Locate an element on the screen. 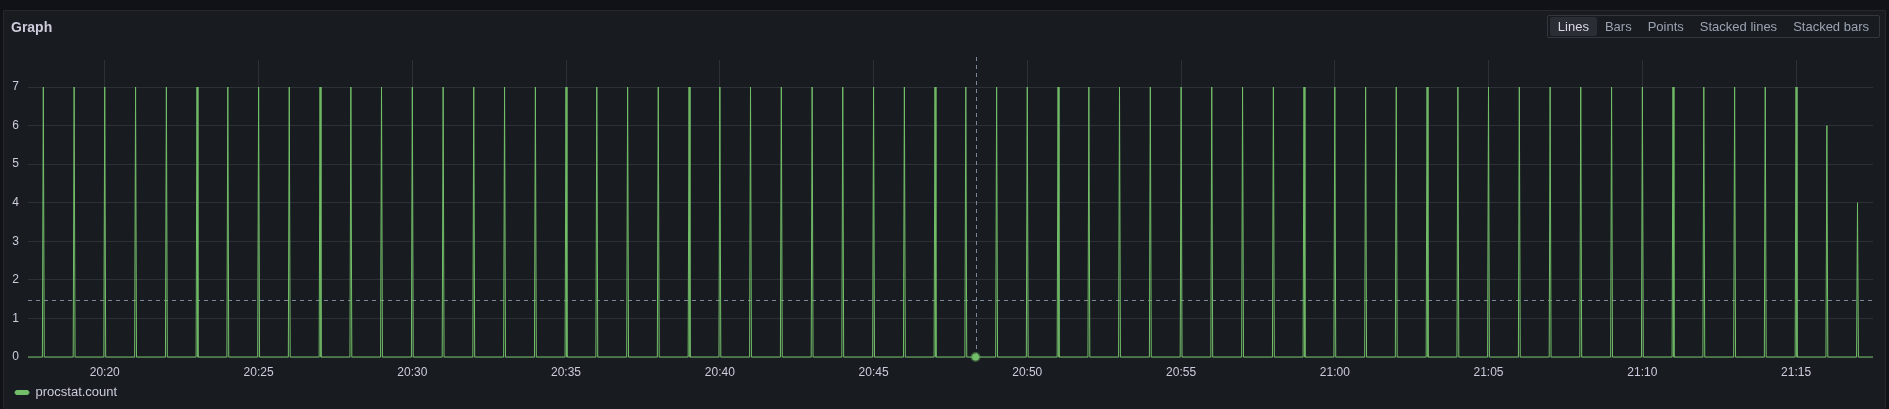 The height and width of the screenshot is (409, 1889). x-tick-label: 20:45 is located at coordinates (873, 371).